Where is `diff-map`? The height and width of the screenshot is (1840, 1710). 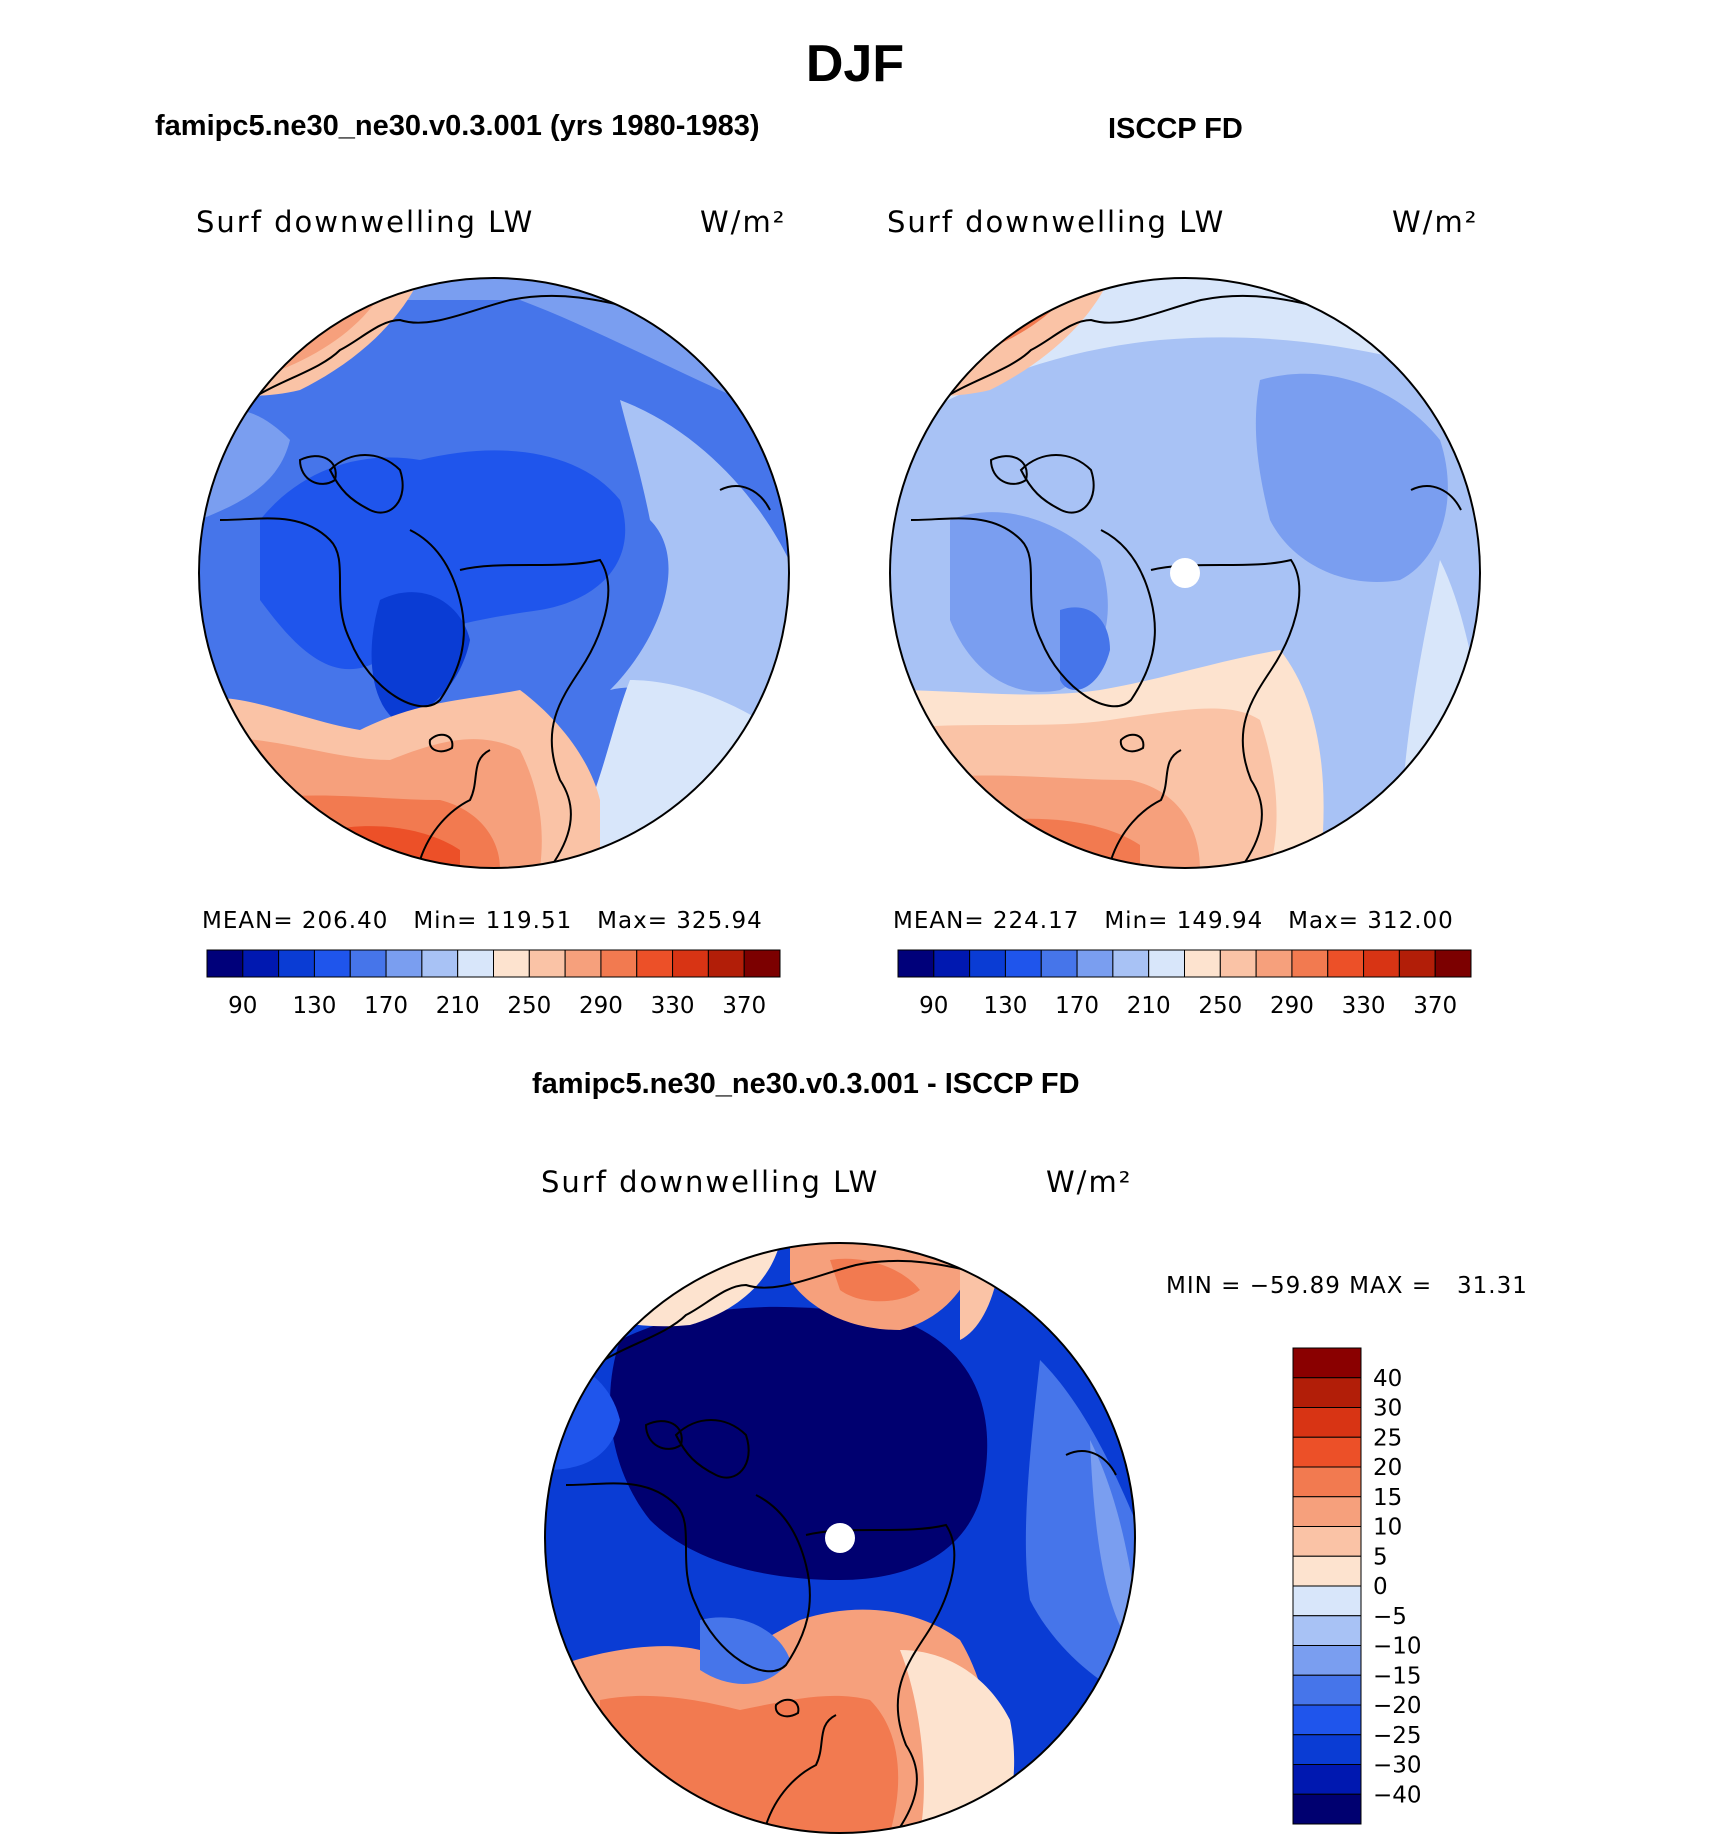 diff-map is located at coordinates (840, 1538).